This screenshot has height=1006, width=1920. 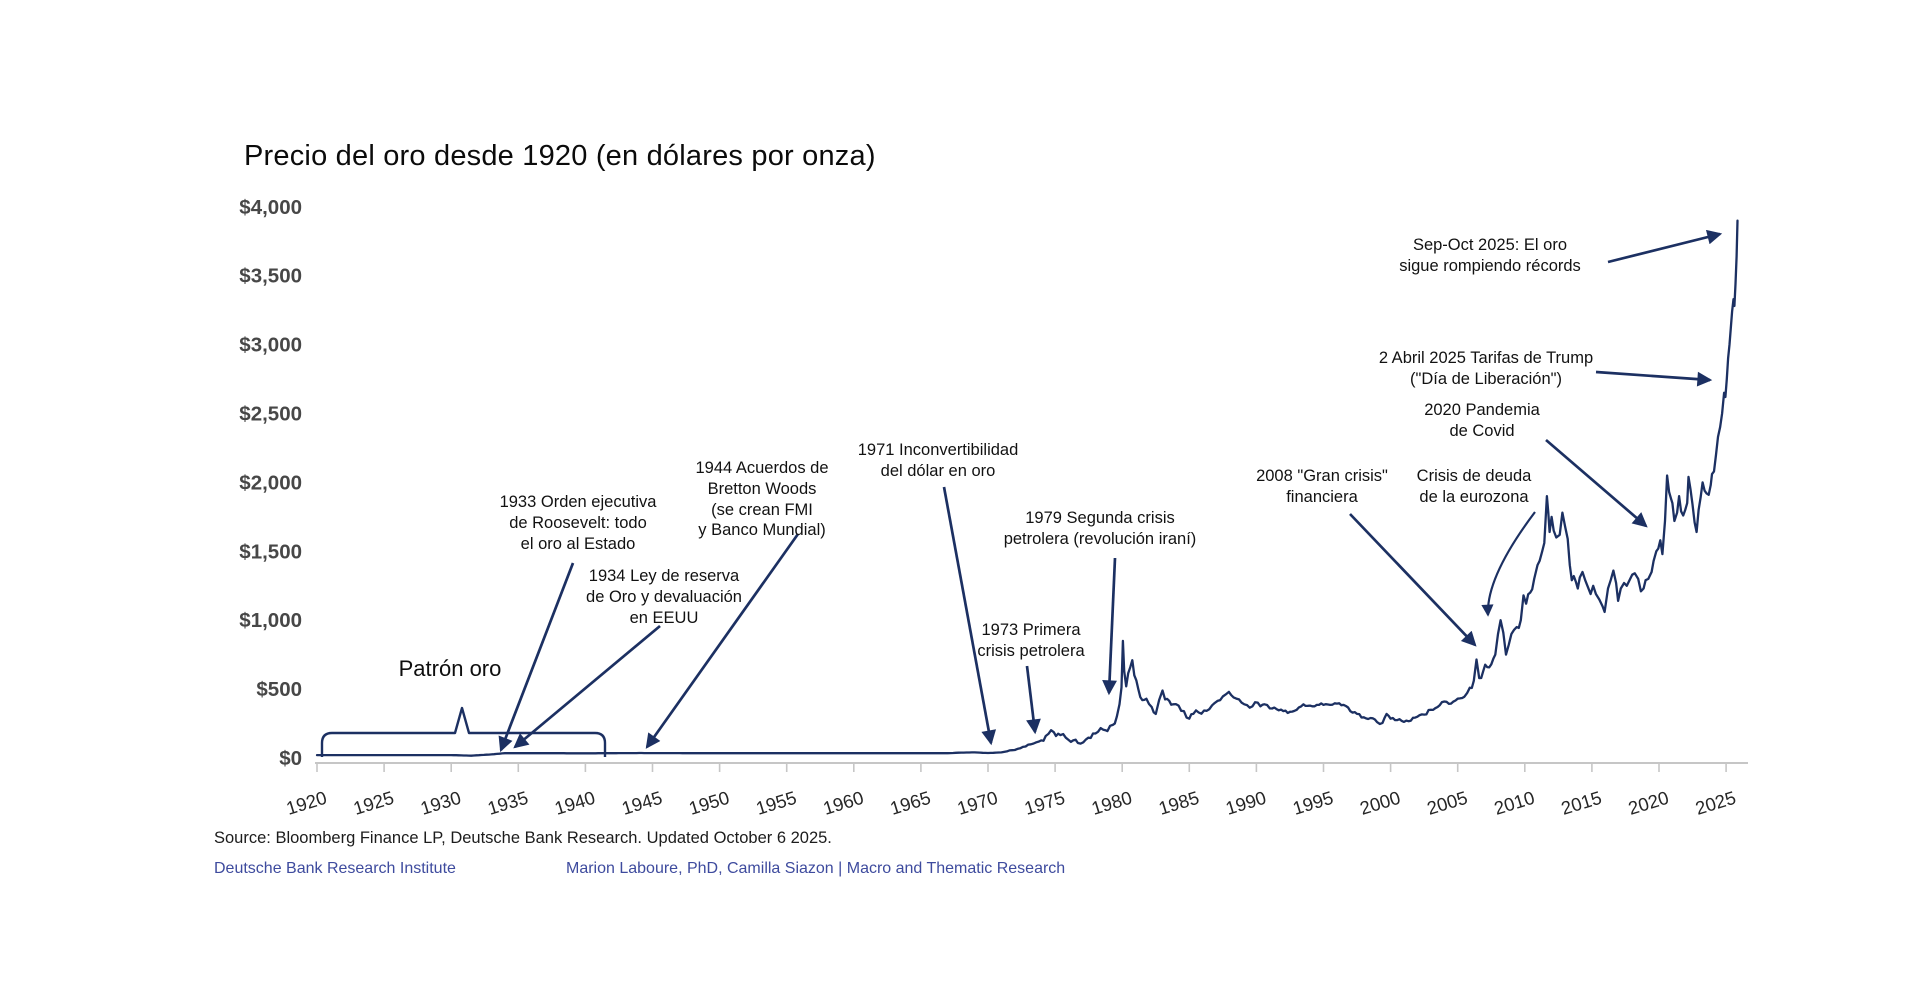 What do you see at coordinates (1482, 420) in the screenshot?
I see `annotation-2020: 2020 Pandemia de Covid` at bounding box center [1482, 420].